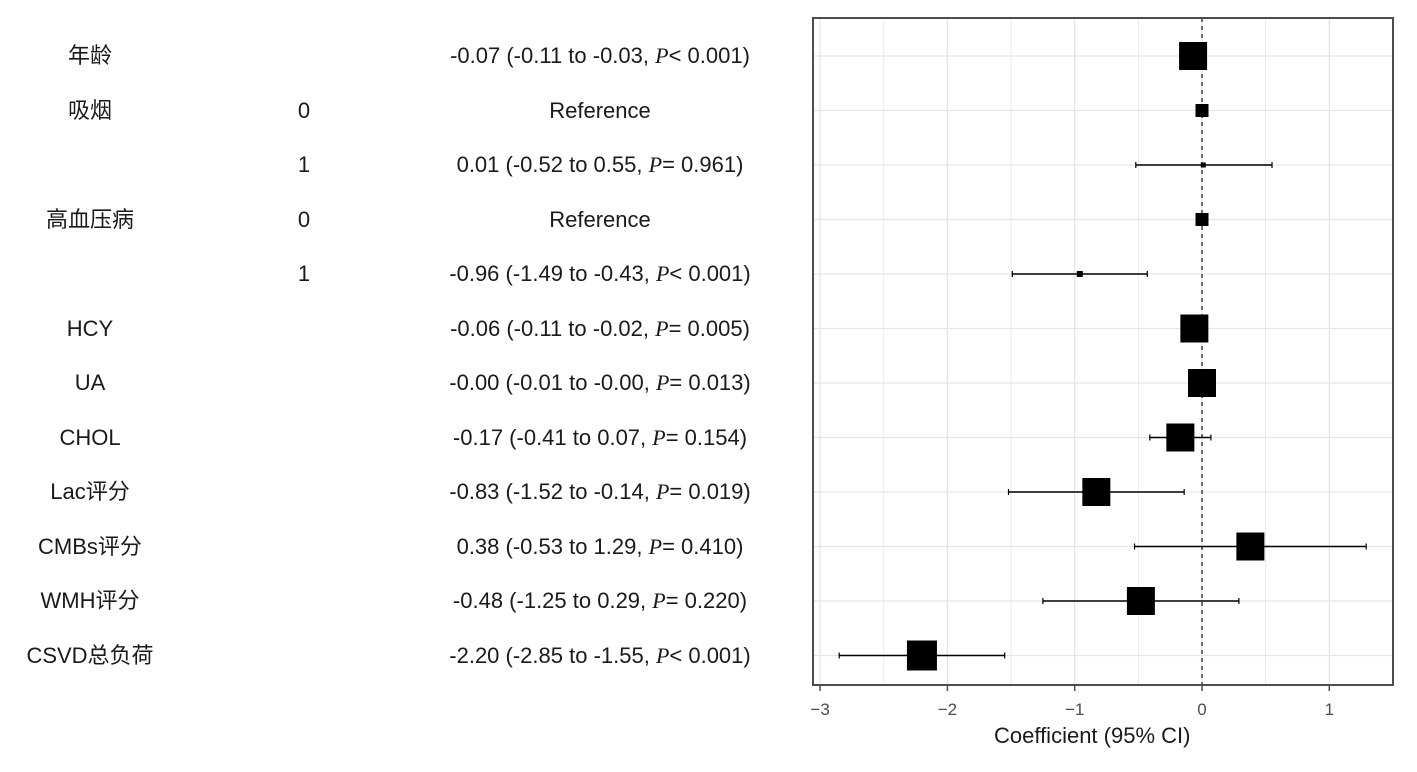  What do you see at coordinates (600, 491) in the screenshot?
I see `effect-label: -0.83 (-1.52 to -0.14, P= 0.019)` at bounding box center [600, 491].